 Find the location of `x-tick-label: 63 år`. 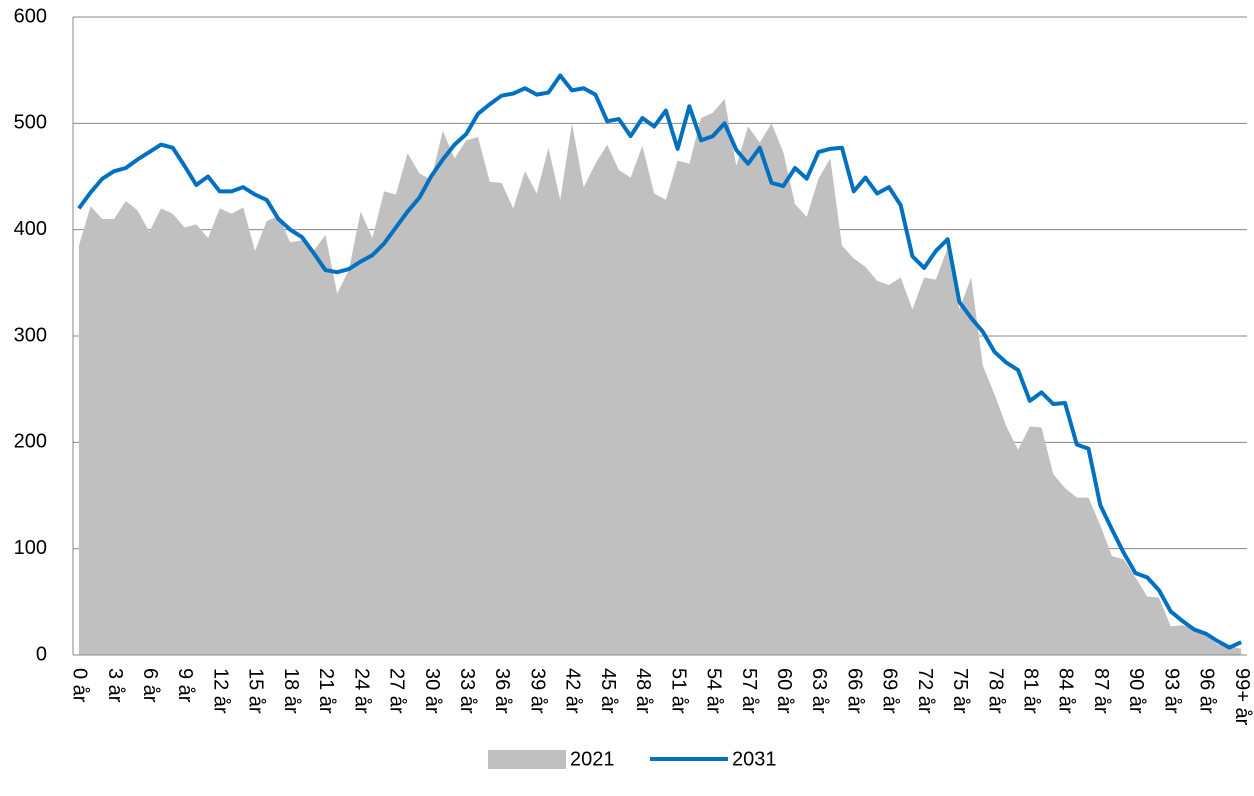

x-tick-label: 63 år is located at coordinates (819, 691).